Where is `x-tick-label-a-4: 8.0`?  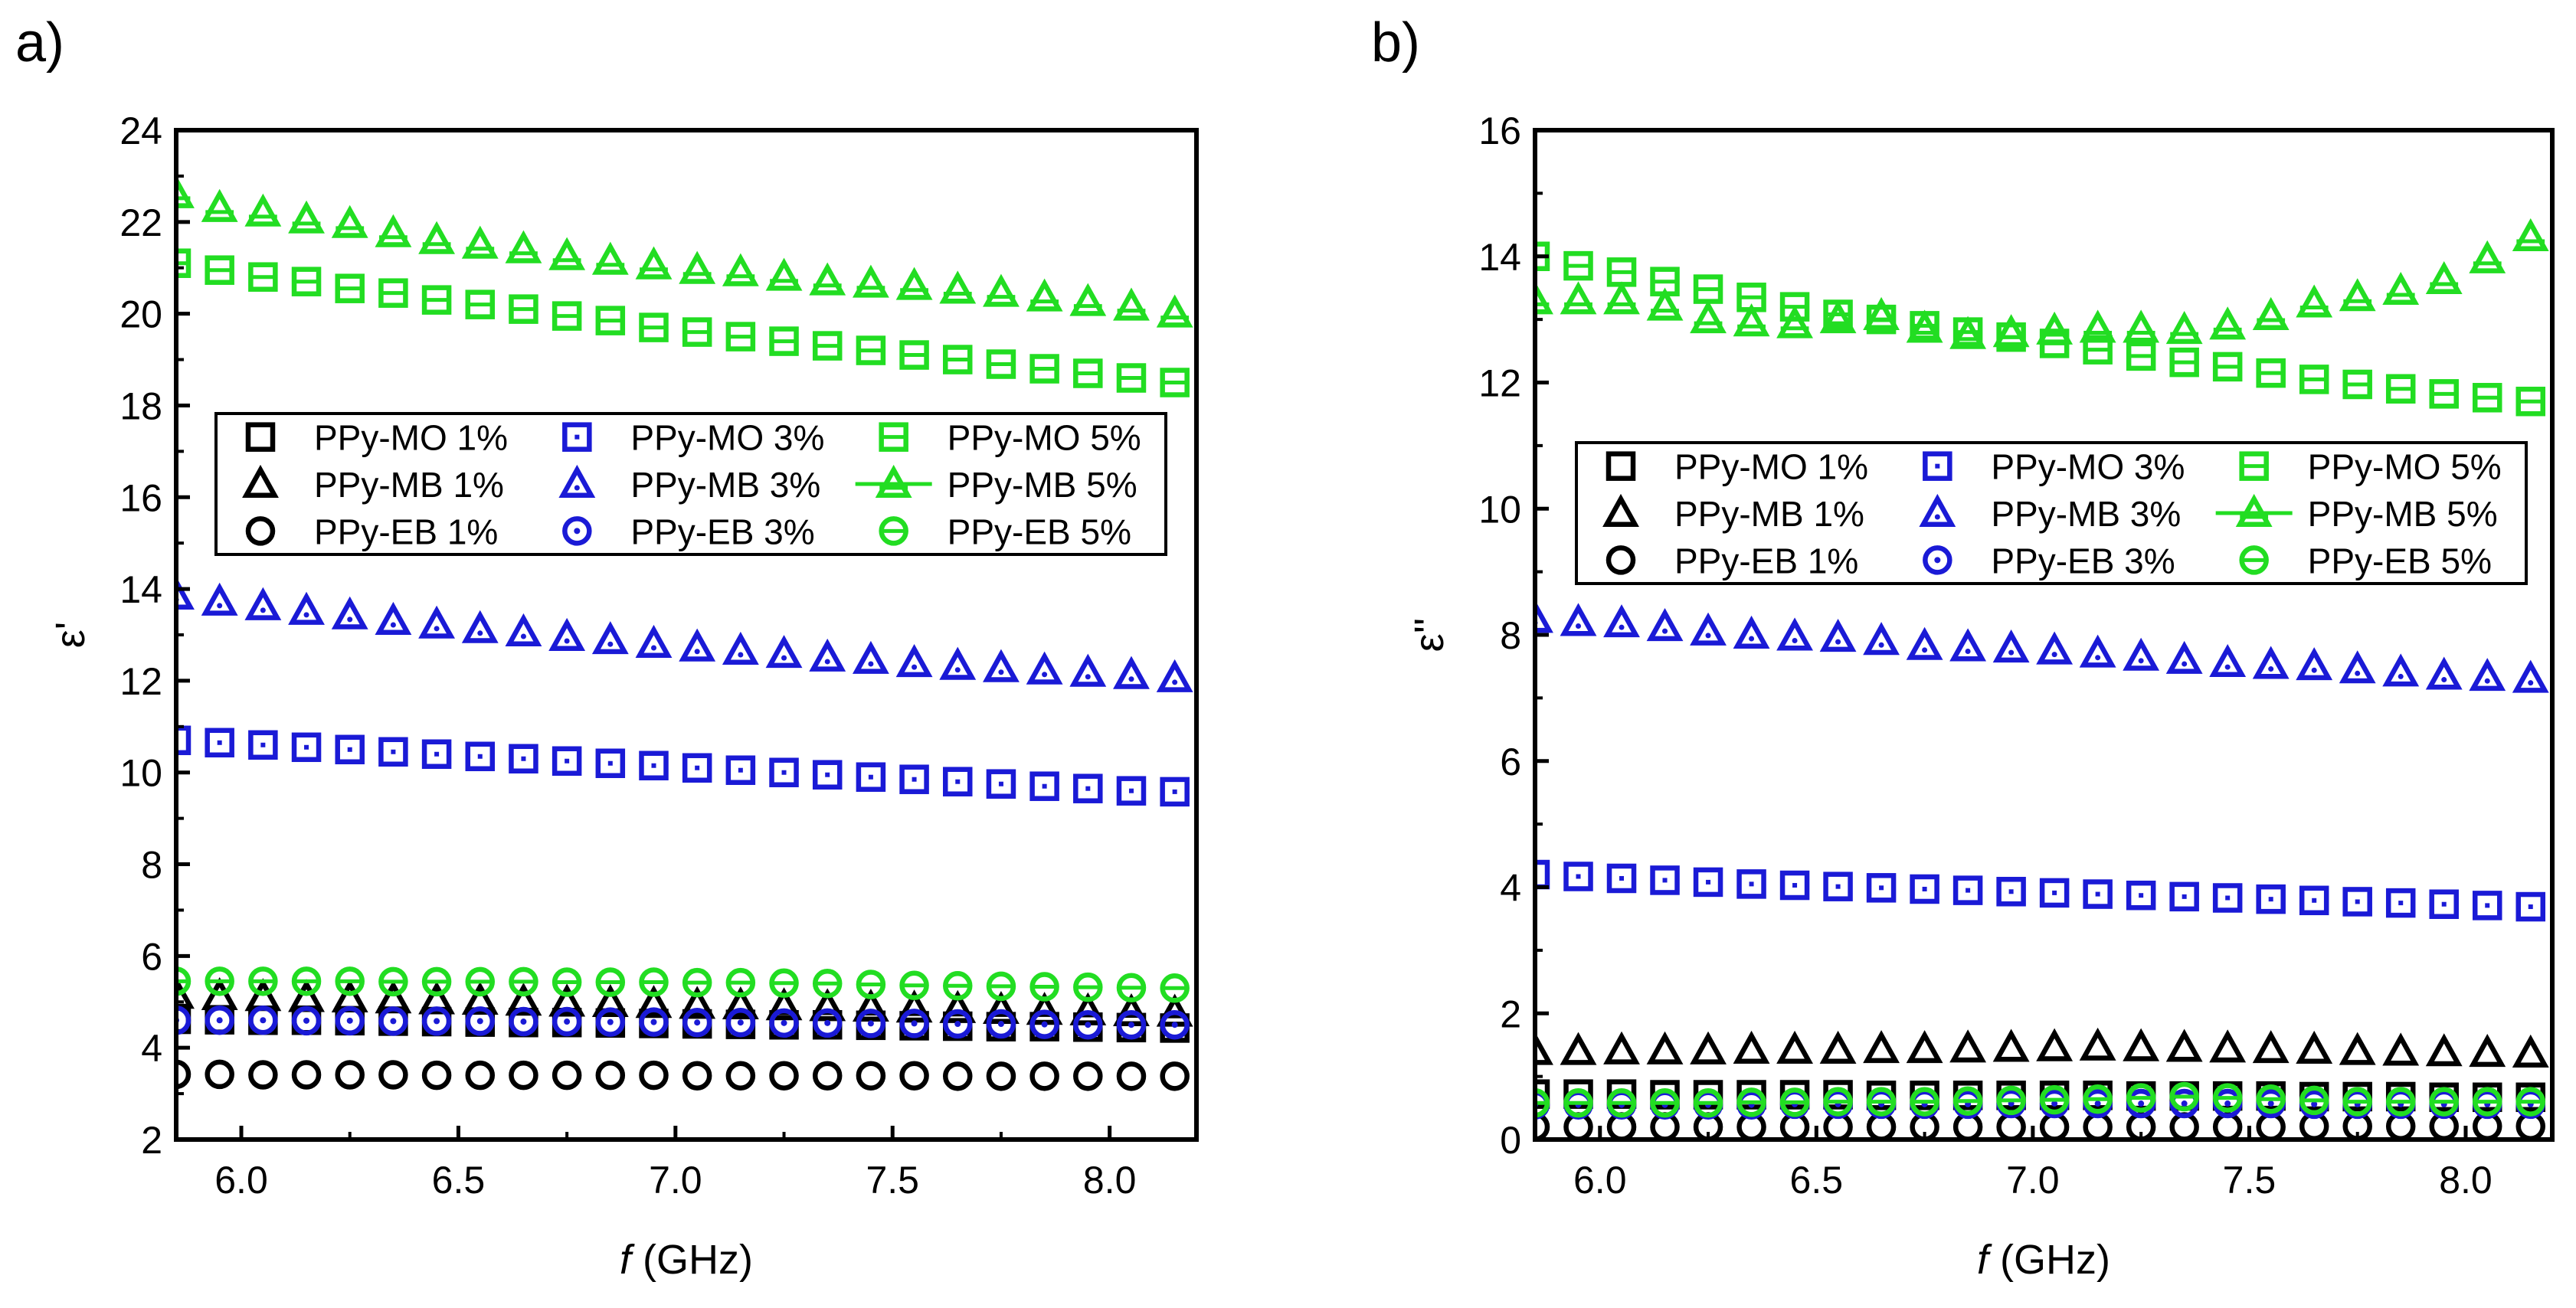
x-tick-label-a-4: 8.0 is located at coordinates (1110, 1180).